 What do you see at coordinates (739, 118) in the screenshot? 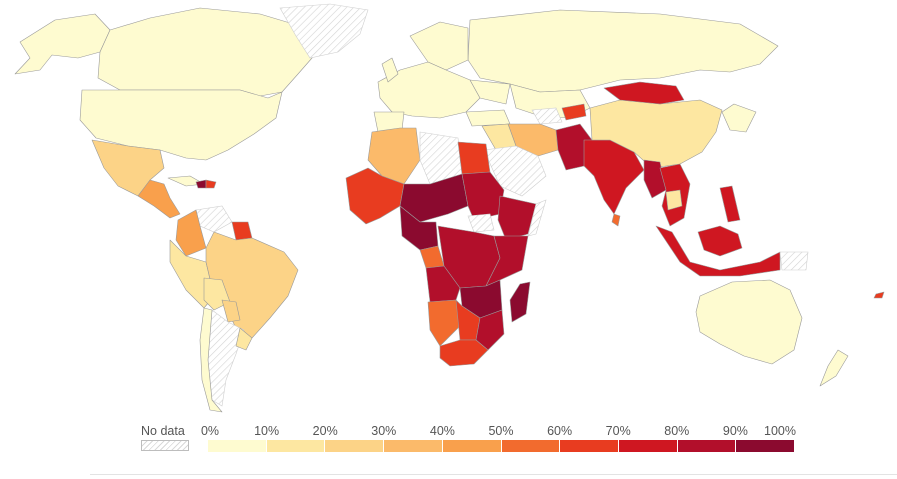
I see `korea-japan` at bounding box center [739, 118].